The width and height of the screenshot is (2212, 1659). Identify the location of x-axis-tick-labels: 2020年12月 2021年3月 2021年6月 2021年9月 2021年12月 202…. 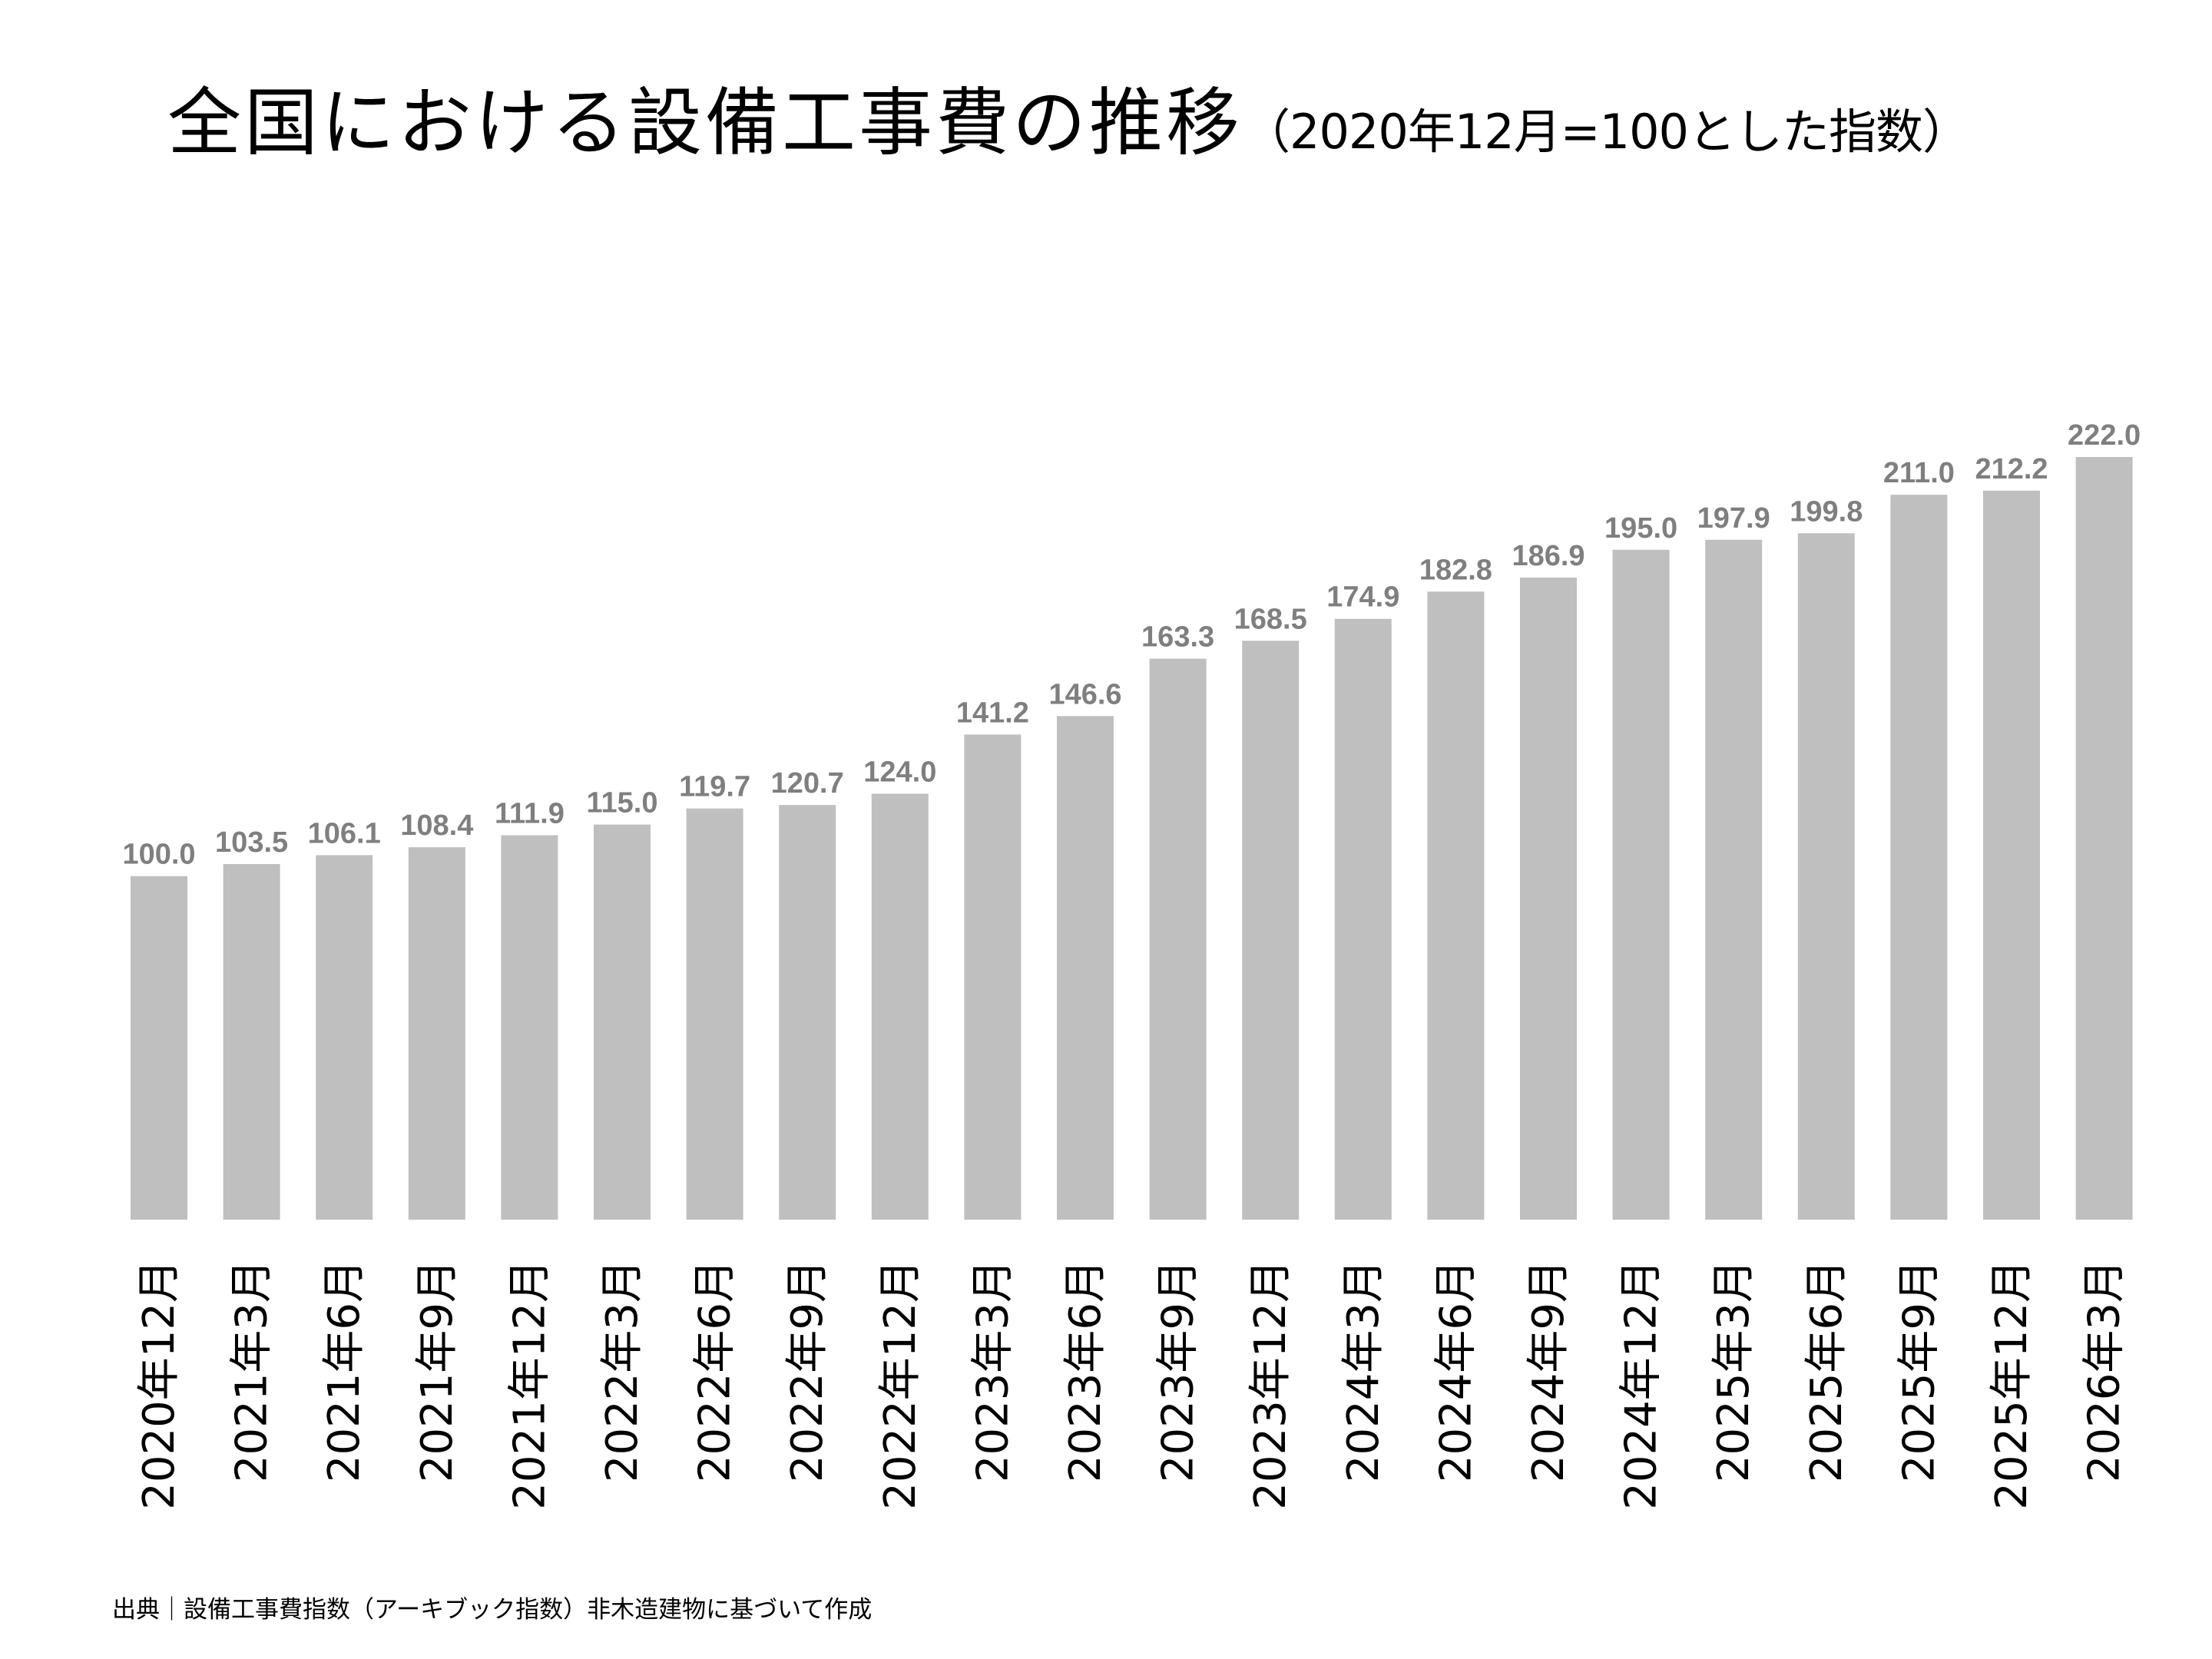
(1132, 1385).